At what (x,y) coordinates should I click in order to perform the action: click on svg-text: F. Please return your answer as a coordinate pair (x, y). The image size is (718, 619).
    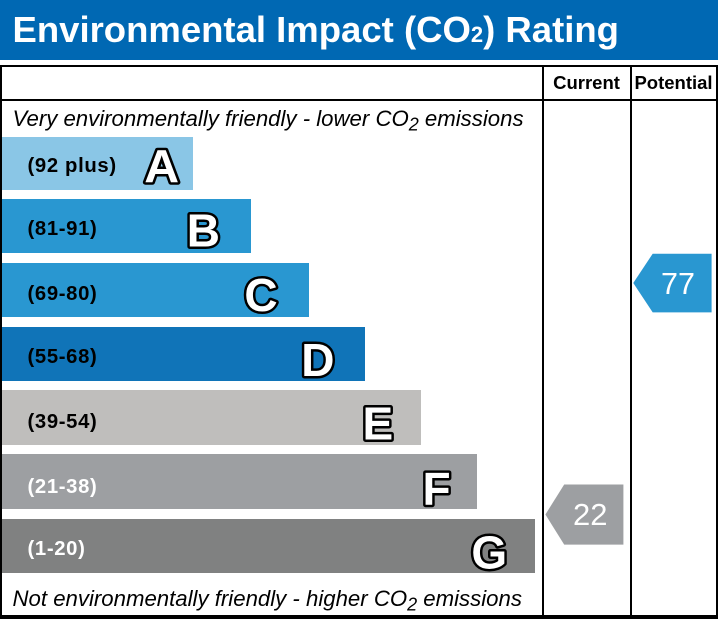
    Looking at the image, I should click on (437, 488).